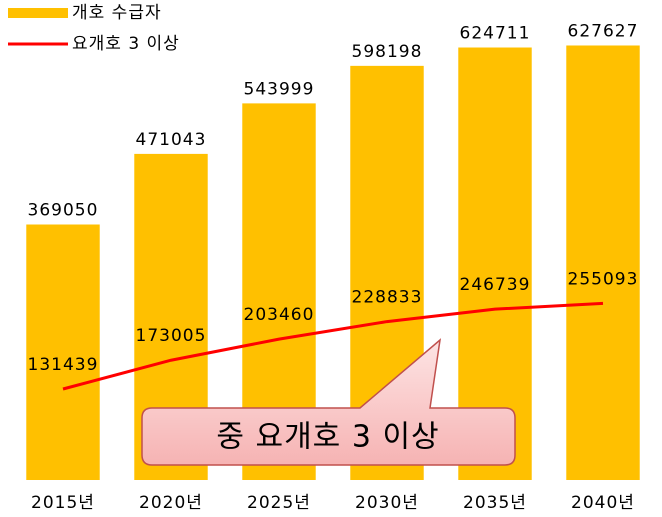  I want to click on bar-value-label: 543999, so click(279, 89).